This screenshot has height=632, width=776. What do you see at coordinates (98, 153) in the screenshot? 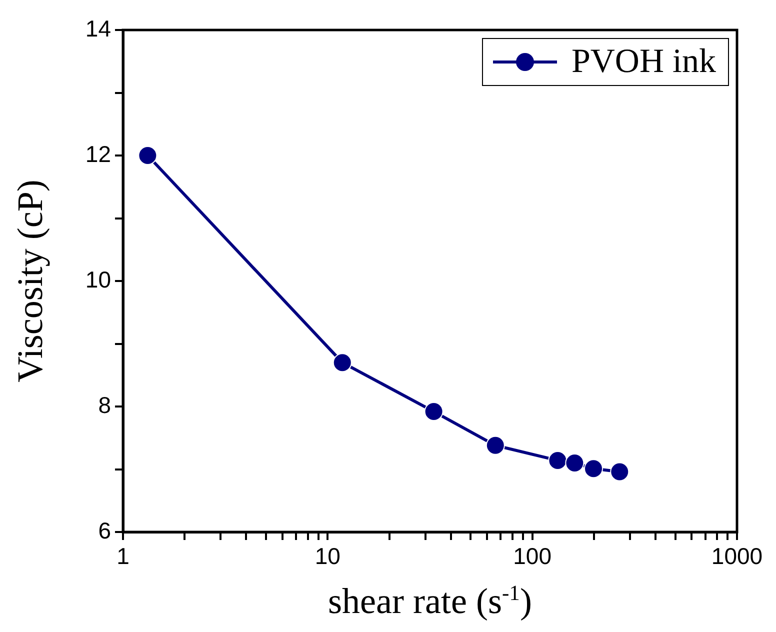
I see `y-tick-label: 12` at bounding box center [98, 153].